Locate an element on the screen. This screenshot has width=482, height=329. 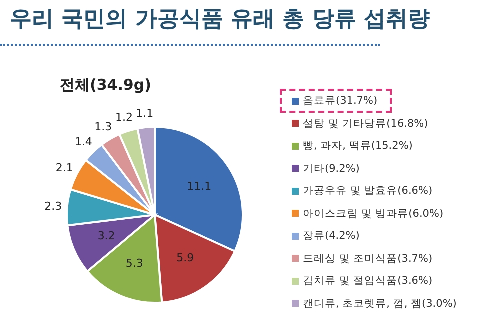
legend-label: 장류(4.2%) is located at coordinates (331, 236).